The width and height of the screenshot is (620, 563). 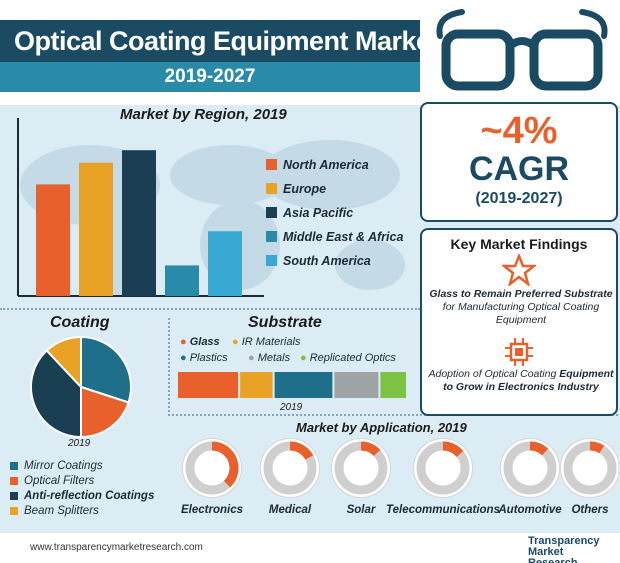 I want to click on legend-plastics: ● Plastics, so click(x=204, y=358).